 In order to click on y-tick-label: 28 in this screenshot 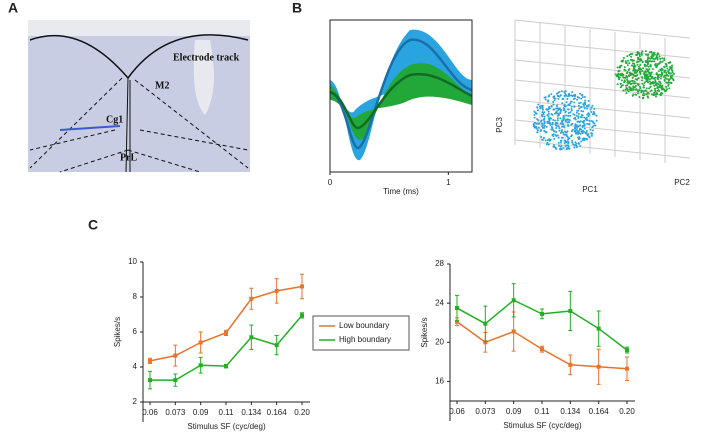, I will do `click(439, 263)`.